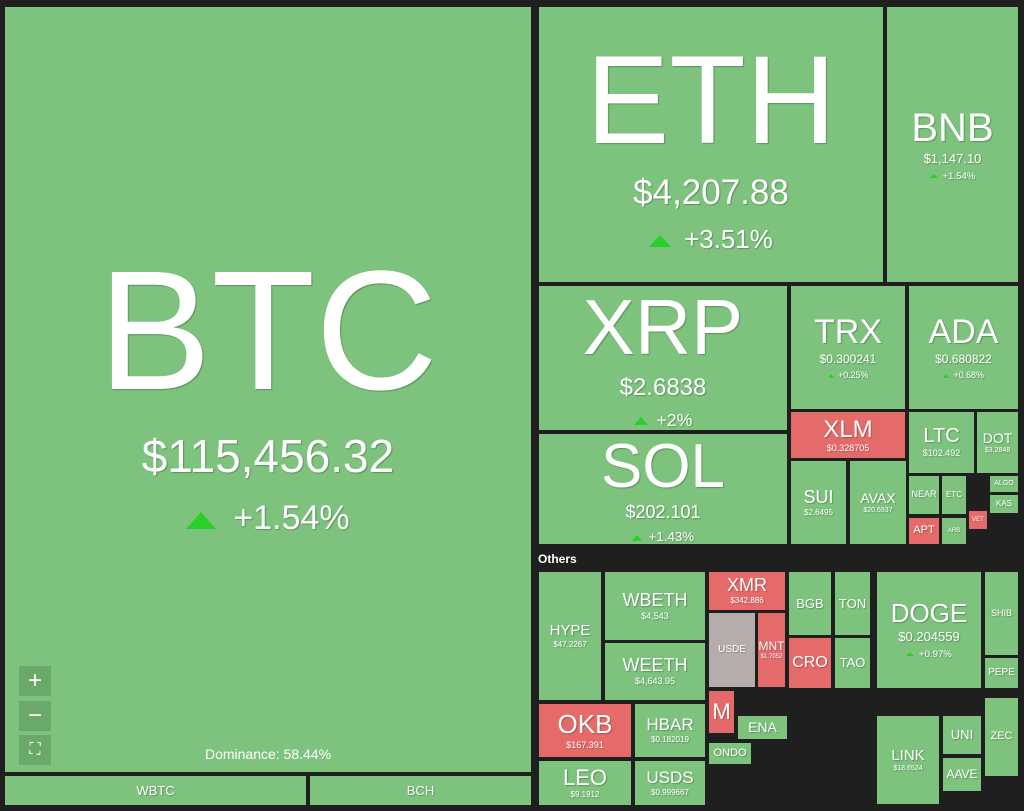  What do you see at coordinates (655, 599) in the screenshot?
I see `tile-symbol: WBETH` at bounding box center [655, 599].